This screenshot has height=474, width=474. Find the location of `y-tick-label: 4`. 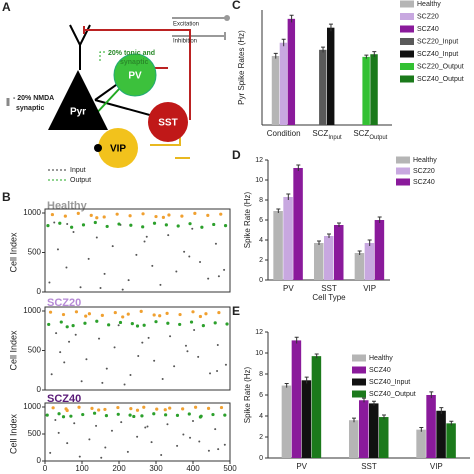

y-tick-label: 4 is located at coordinates (261, 240).